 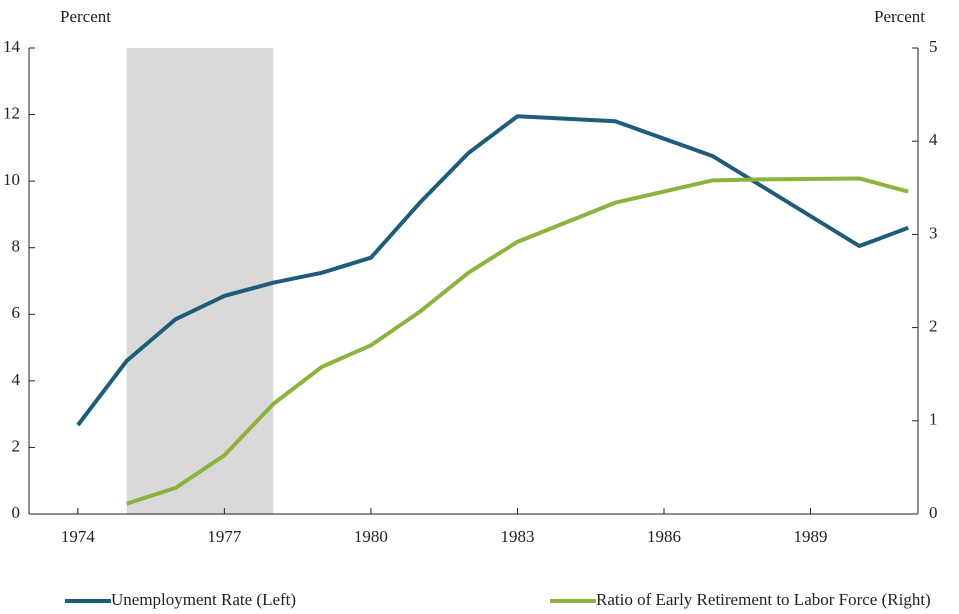 What do you see at coordinates (933, 232) in the screenshot?
I see `y2-tick-label: 3` at bounding box center [933, 232].